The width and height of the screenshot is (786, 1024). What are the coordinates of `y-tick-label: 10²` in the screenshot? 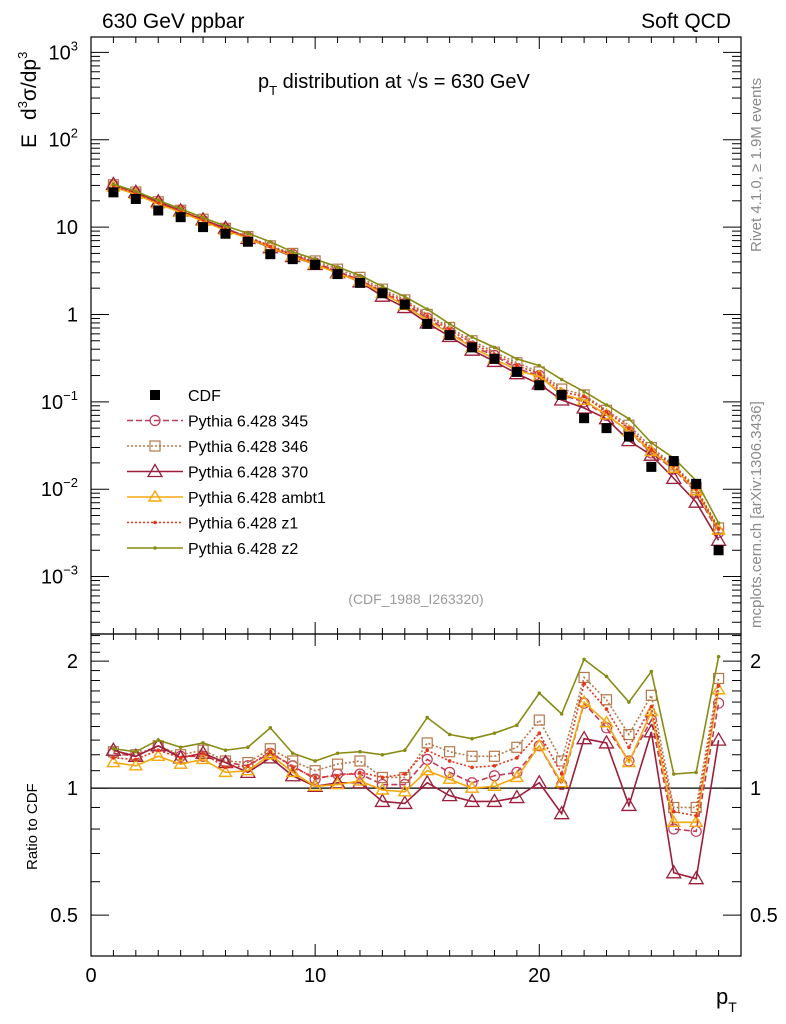 It's located at (63, 139).